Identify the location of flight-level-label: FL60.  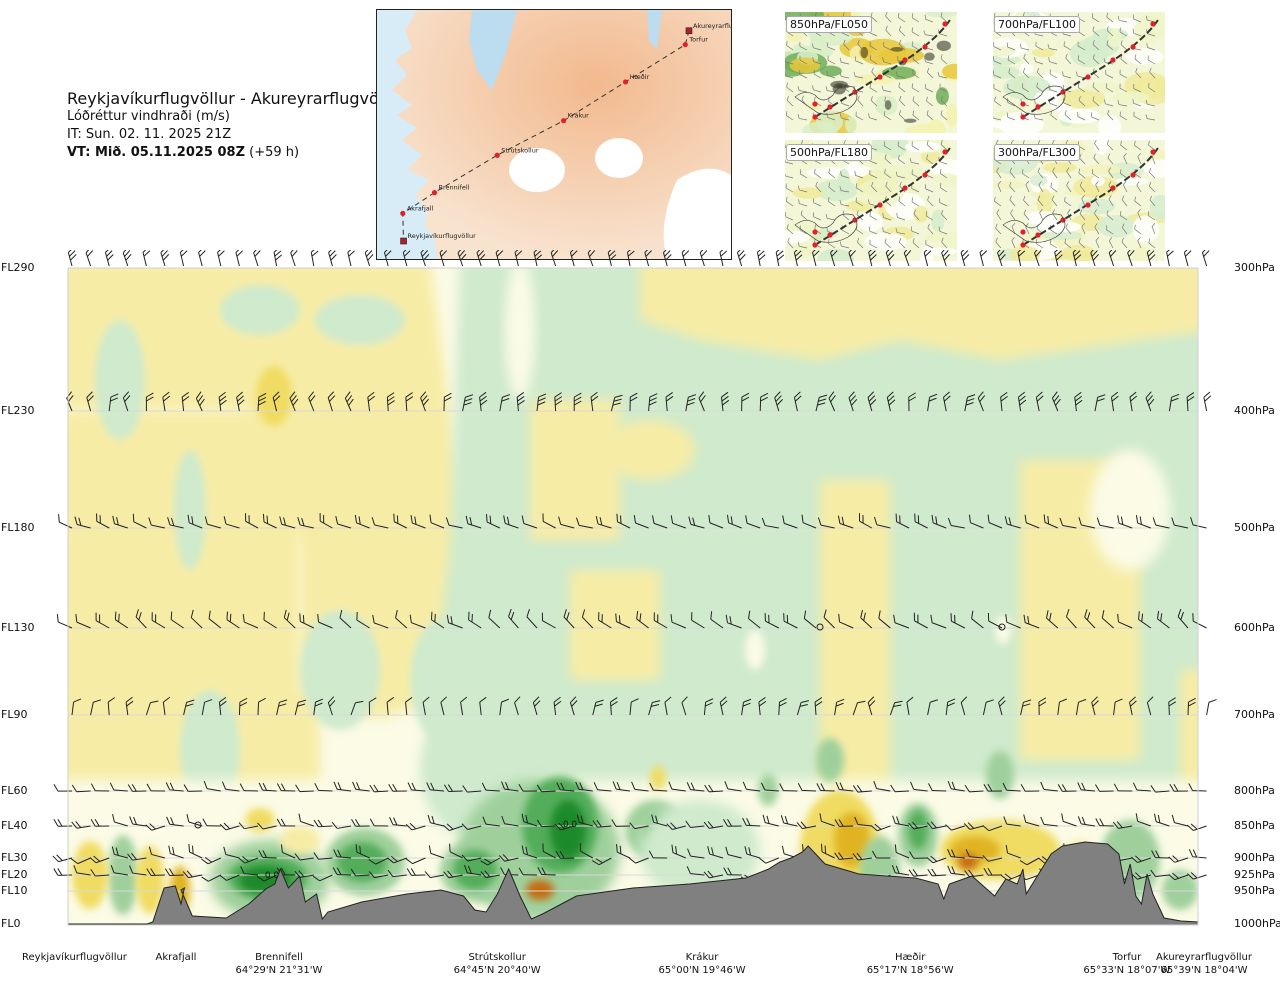
(14, 790).